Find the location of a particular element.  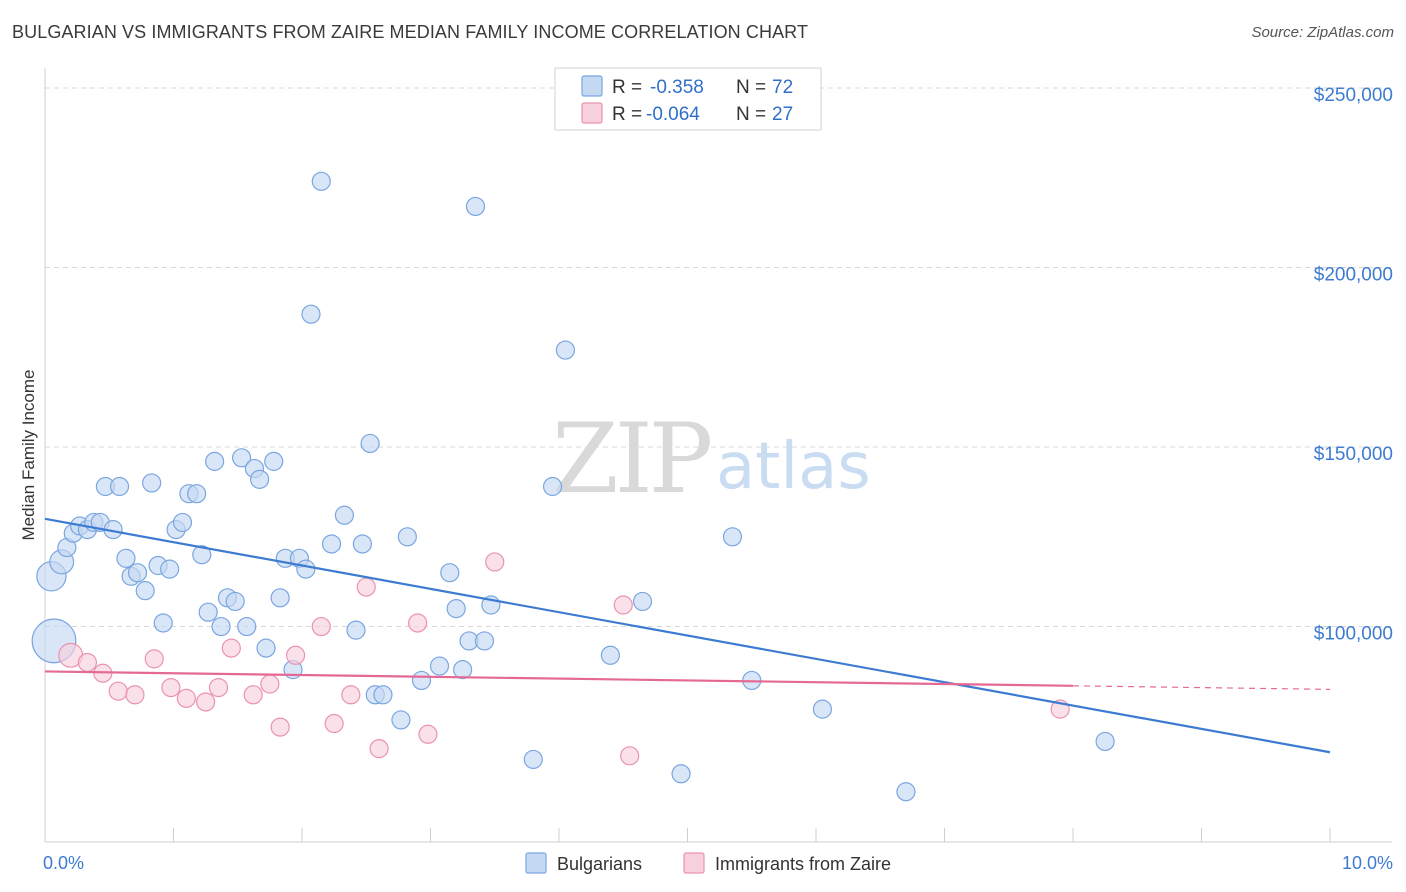

x-tick-label: 0.0% is located at coordinates (63, 863).